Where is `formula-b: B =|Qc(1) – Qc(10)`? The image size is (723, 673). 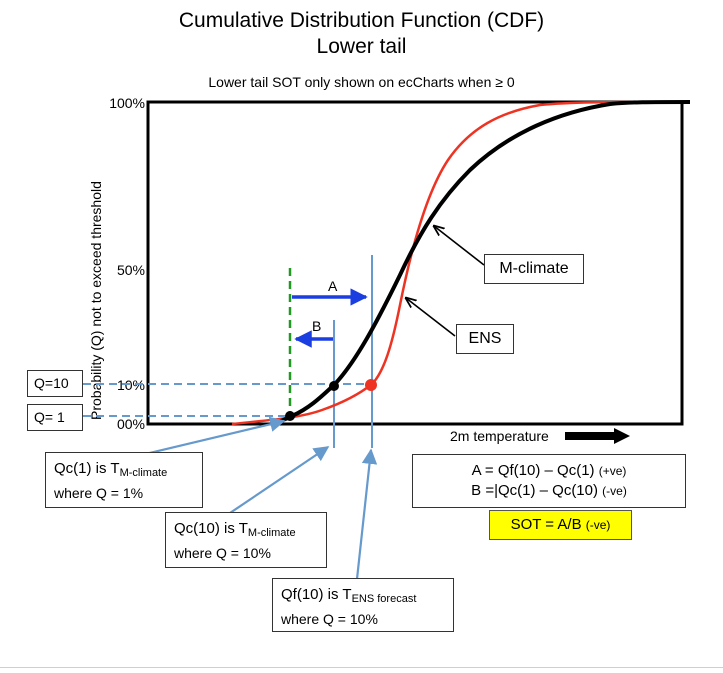 formula-b: B =|Qc(1) – Qc(10) is located at coordinates (534, 490).